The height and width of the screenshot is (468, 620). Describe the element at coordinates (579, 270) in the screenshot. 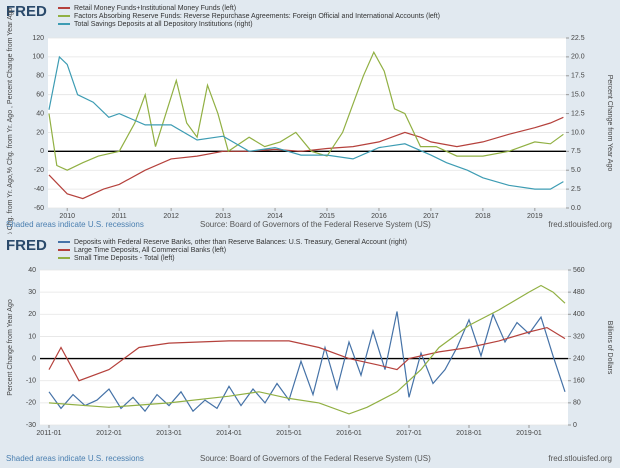

I see `y2-tick-label: 560` at that location.